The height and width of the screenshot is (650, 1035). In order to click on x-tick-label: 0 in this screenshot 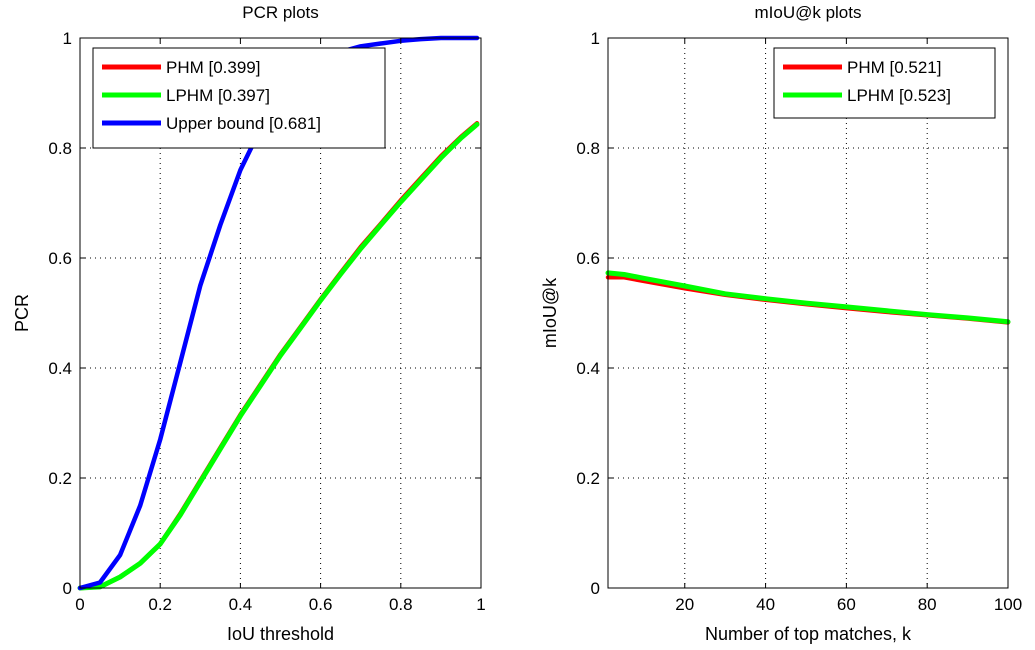, I will do `click(79, 604)`.